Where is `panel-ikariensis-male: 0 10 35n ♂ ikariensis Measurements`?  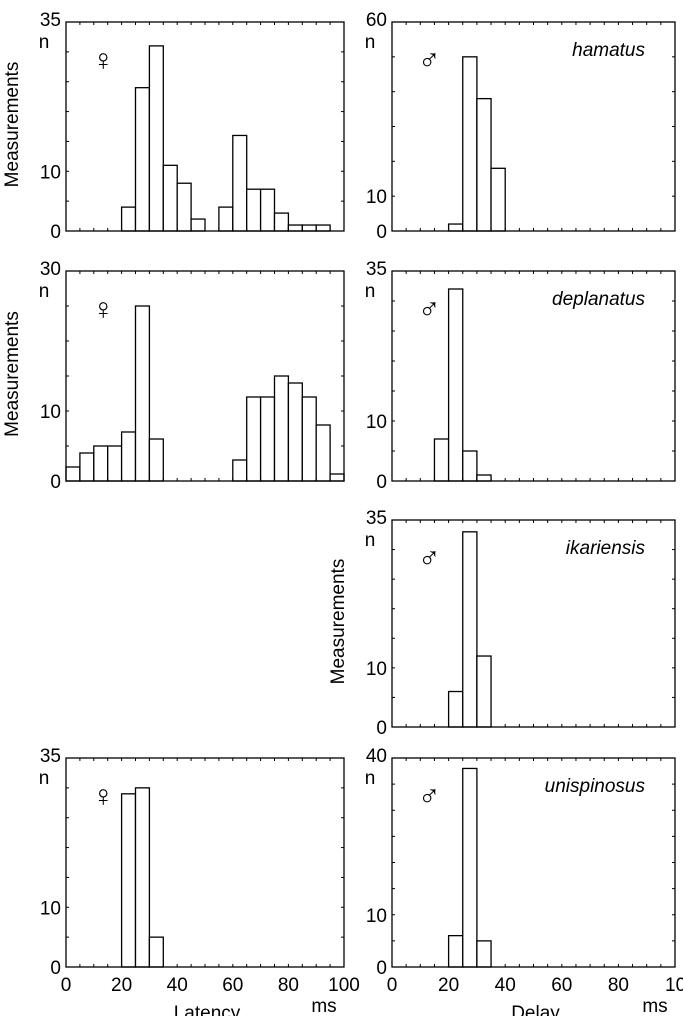
panel-ikariensis-male: 0 10 35n ♂ ikariensis Measurements is located at coordinates (502, 623).